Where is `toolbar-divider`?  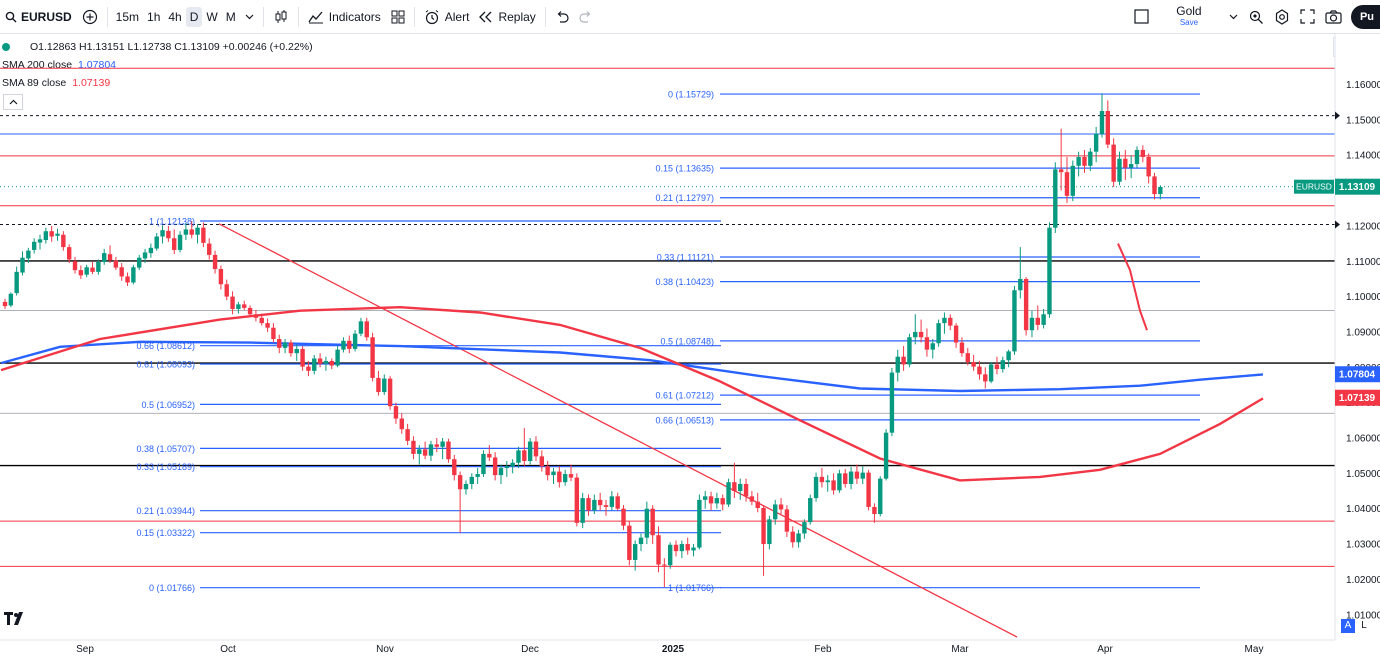 toolbar-divider is located at coordinates (298, 16).